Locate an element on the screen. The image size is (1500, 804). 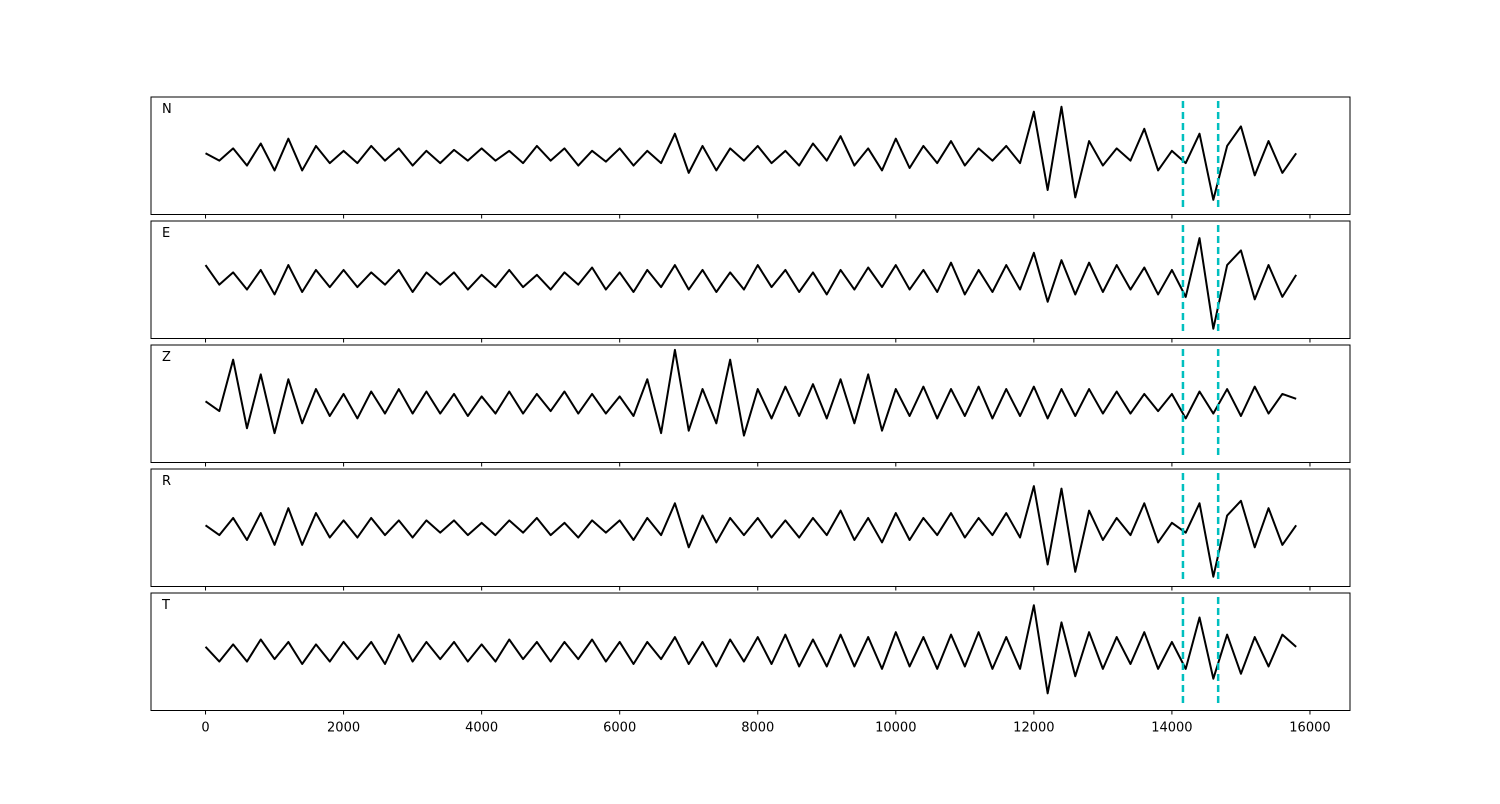
panel-label: E is located at coordinates (166, 233).